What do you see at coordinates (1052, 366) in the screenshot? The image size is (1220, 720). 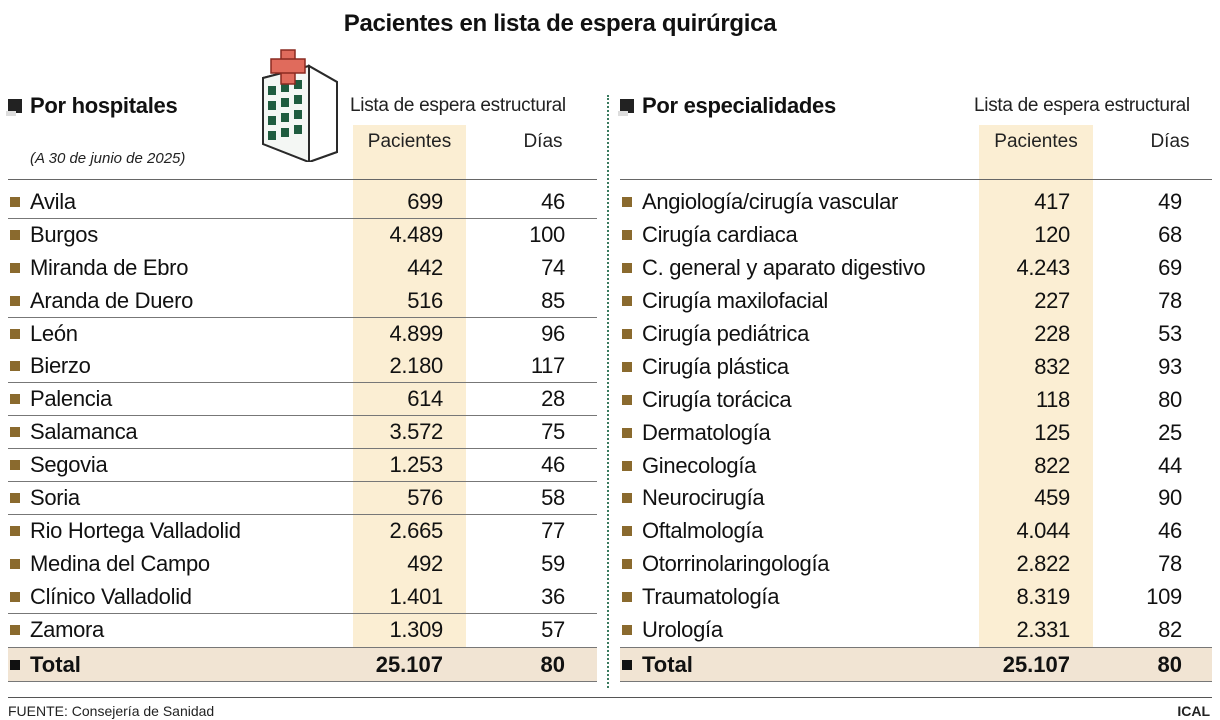 I see `row-patients: 832` at bounding box center [1052, 366].